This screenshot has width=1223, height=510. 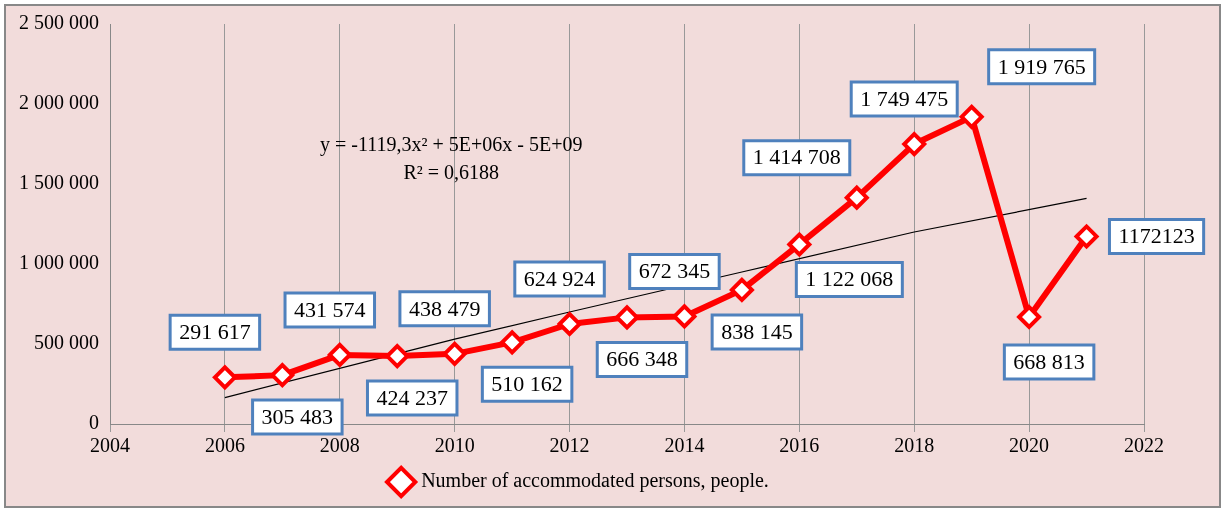 What do you see at coordinates (66, 342) in the screenshot?
I see `y-tick-label: 500 000` at bounding box center [66, 342].